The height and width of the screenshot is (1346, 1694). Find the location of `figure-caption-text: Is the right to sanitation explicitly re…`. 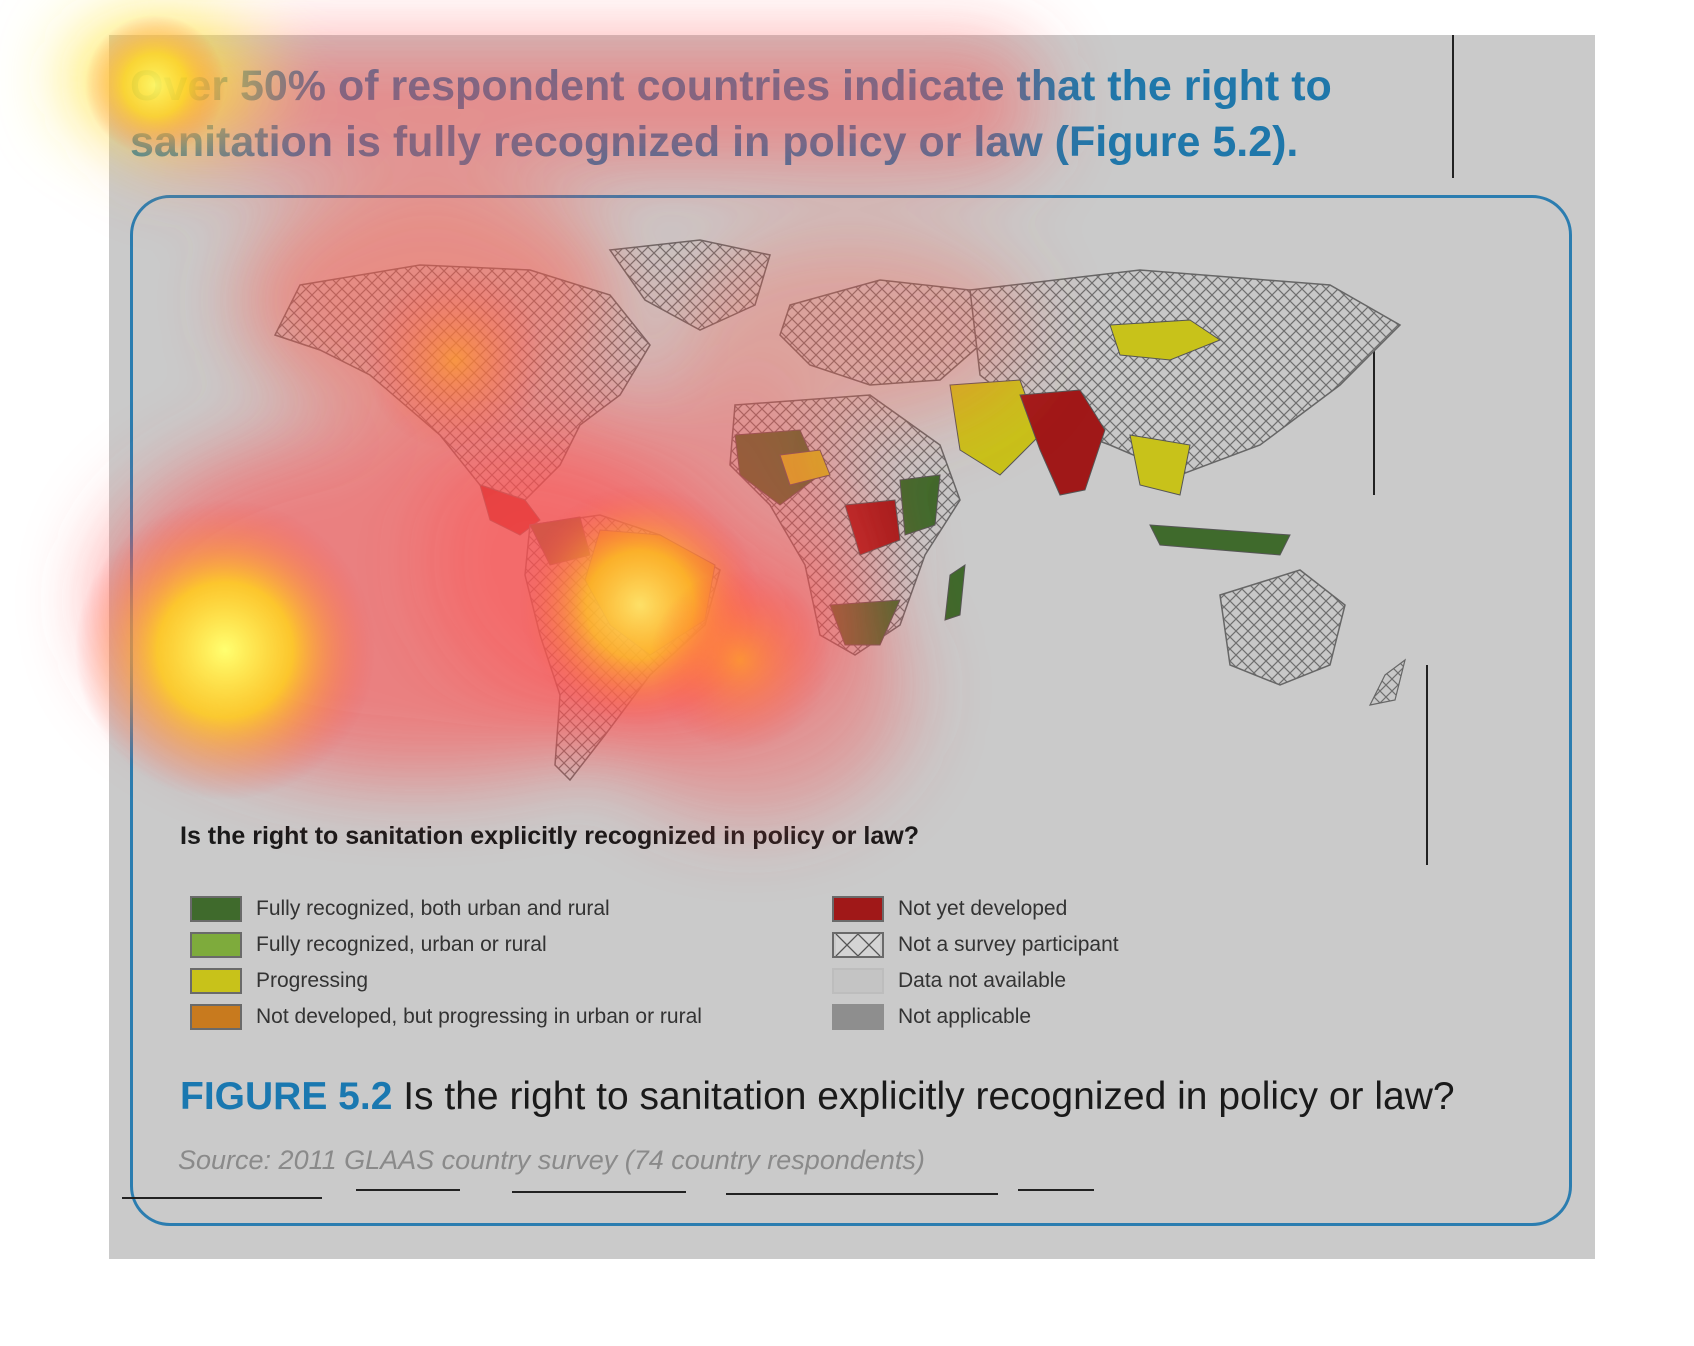

figure-caption-text: Is the right to sanitation explicitly re… is located at coordinates (923, 1096).